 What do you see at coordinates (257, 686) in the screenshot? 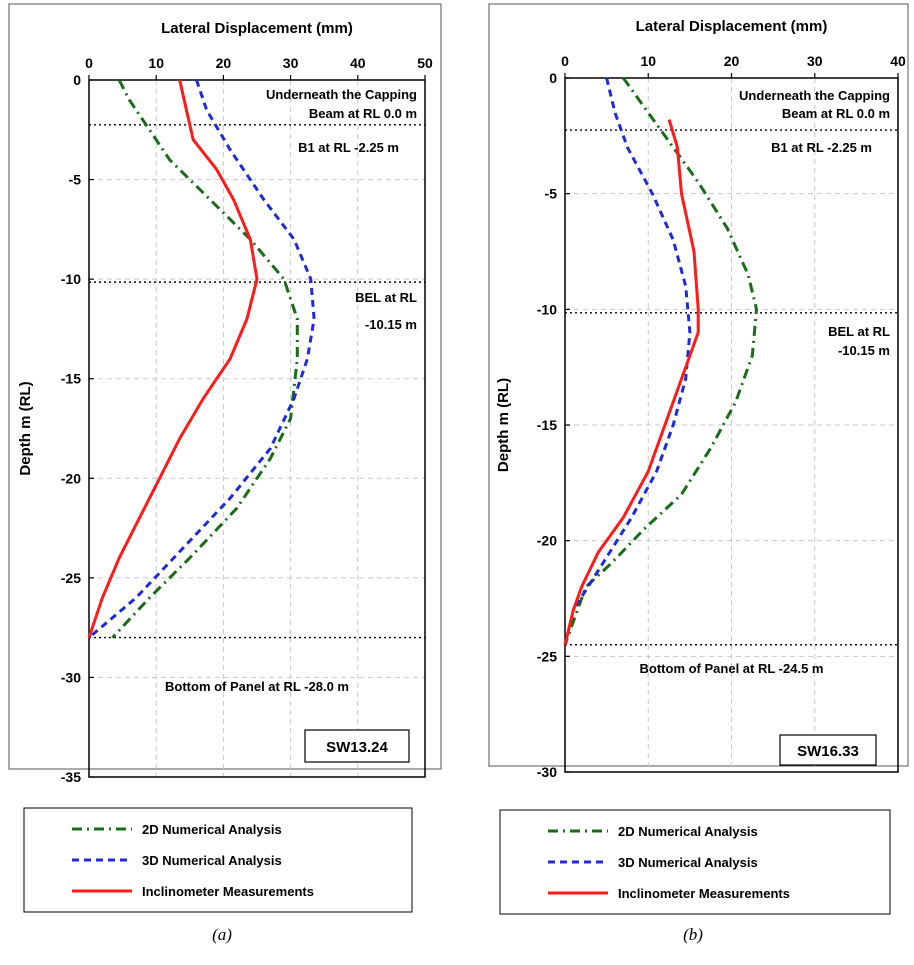
I see `reference-annotation: Bottom of Panel at RL -28.0 m` at bounding box center [257, 686].